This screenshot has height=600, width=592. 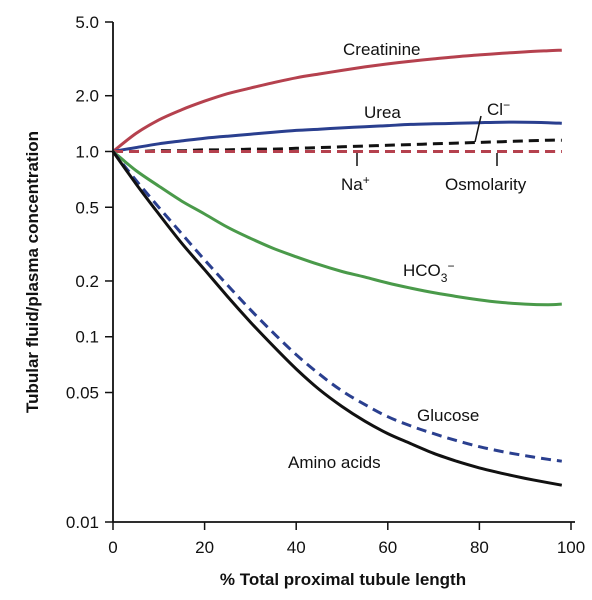 What do you see at coordinates (337, 136) in the screenshot?
I see `series-line-urea` at bounding box center [337, 136].